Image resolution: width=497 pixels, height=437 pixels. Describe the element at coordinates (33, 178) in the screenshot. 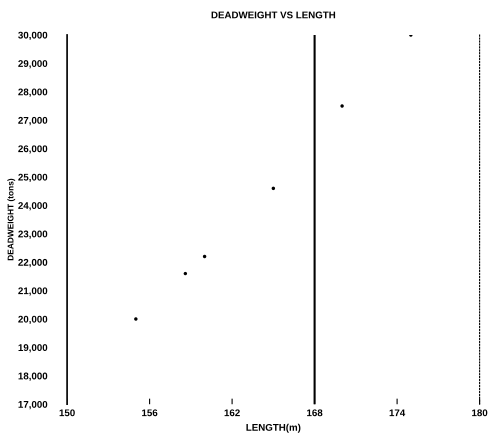

I see `y-tick-label: 25,000` at that location.